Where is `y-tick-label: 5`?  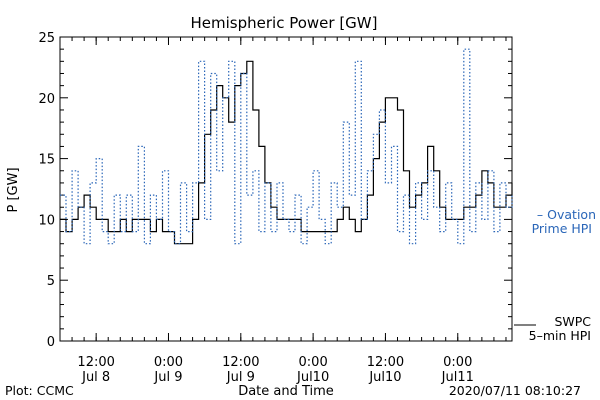
y-tick-label: 5 is located at coordinates (51, 281).